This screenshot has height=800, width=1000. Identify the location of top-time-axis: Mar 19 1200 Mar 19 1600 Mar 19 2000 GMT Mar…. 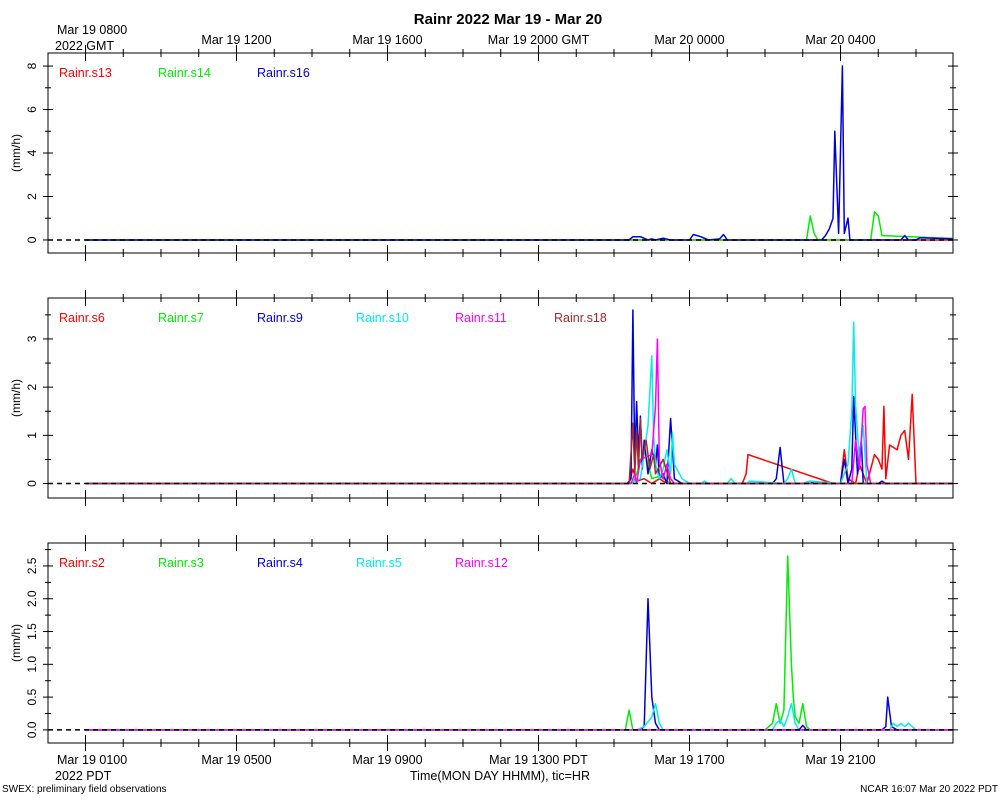
(538, 40).